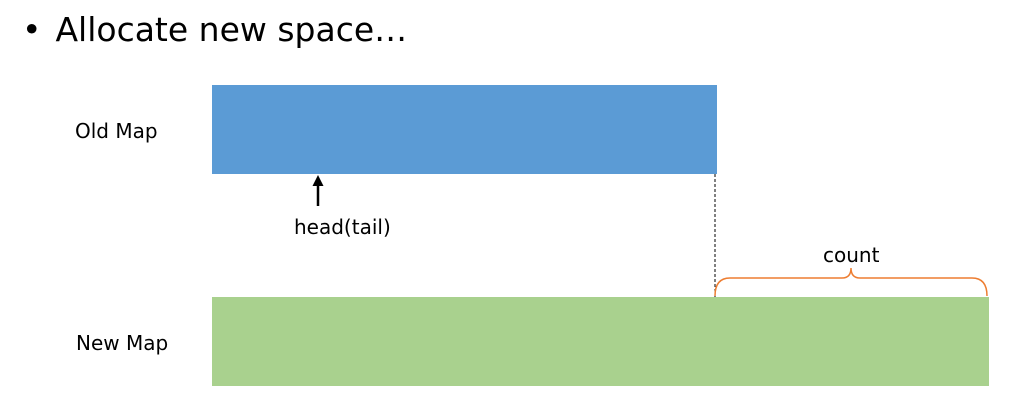 This screenshot has width=1023, height=410. What do you see at coordinates (464, 129) in the screenshot?
I see `old-map-block` at bounding box center [464, 129].